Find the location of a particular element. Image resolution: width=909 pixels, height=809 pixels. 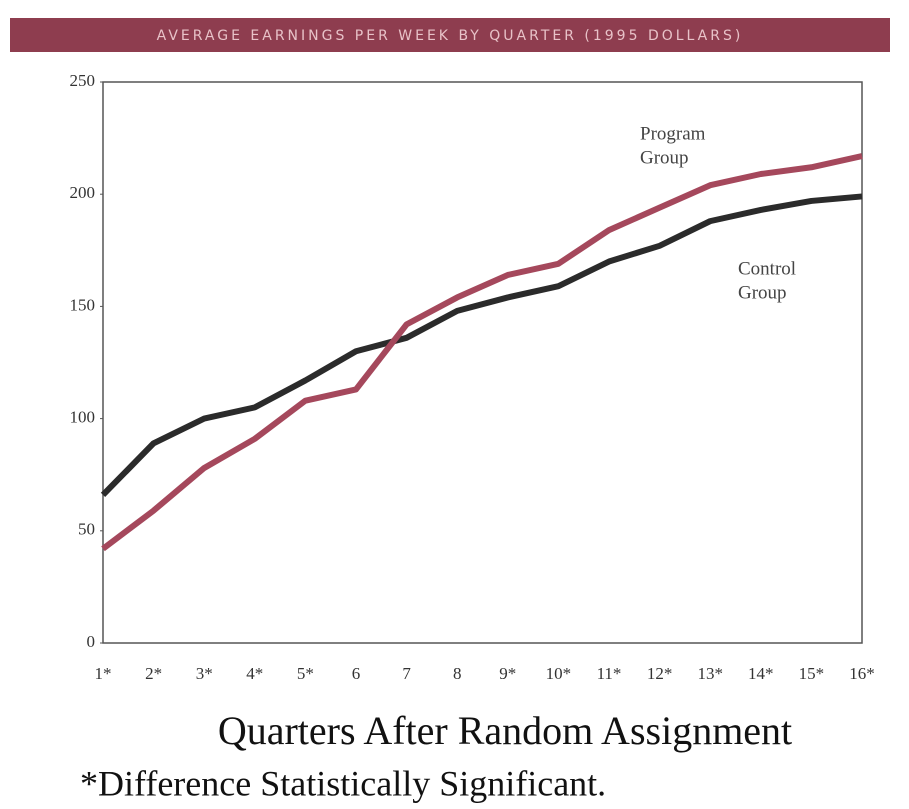

x-tick-label: 11* is located at coordinates (609, 673).